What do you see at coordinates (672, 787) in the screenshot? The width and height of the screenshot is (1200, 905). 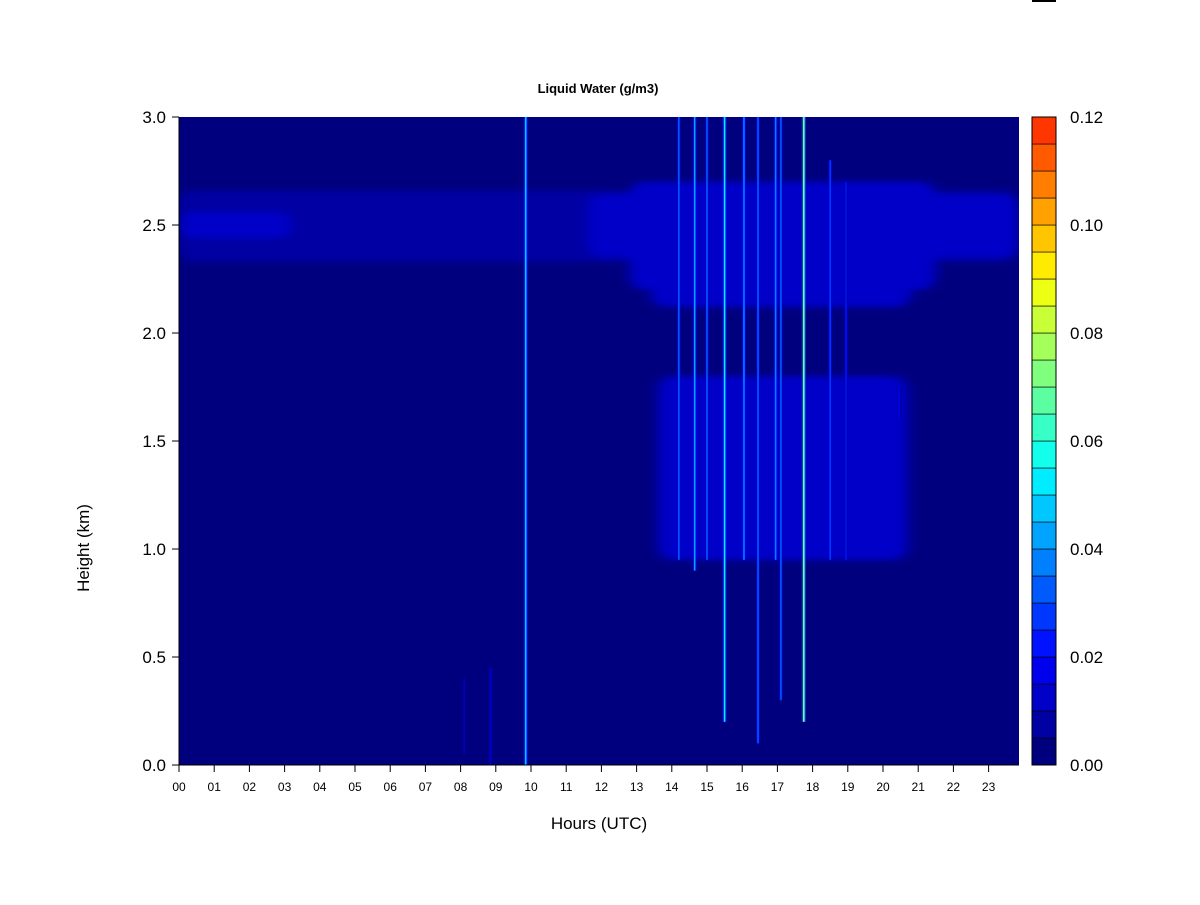 I see `x-tick-label: 14` at bounding box center [672, 787].